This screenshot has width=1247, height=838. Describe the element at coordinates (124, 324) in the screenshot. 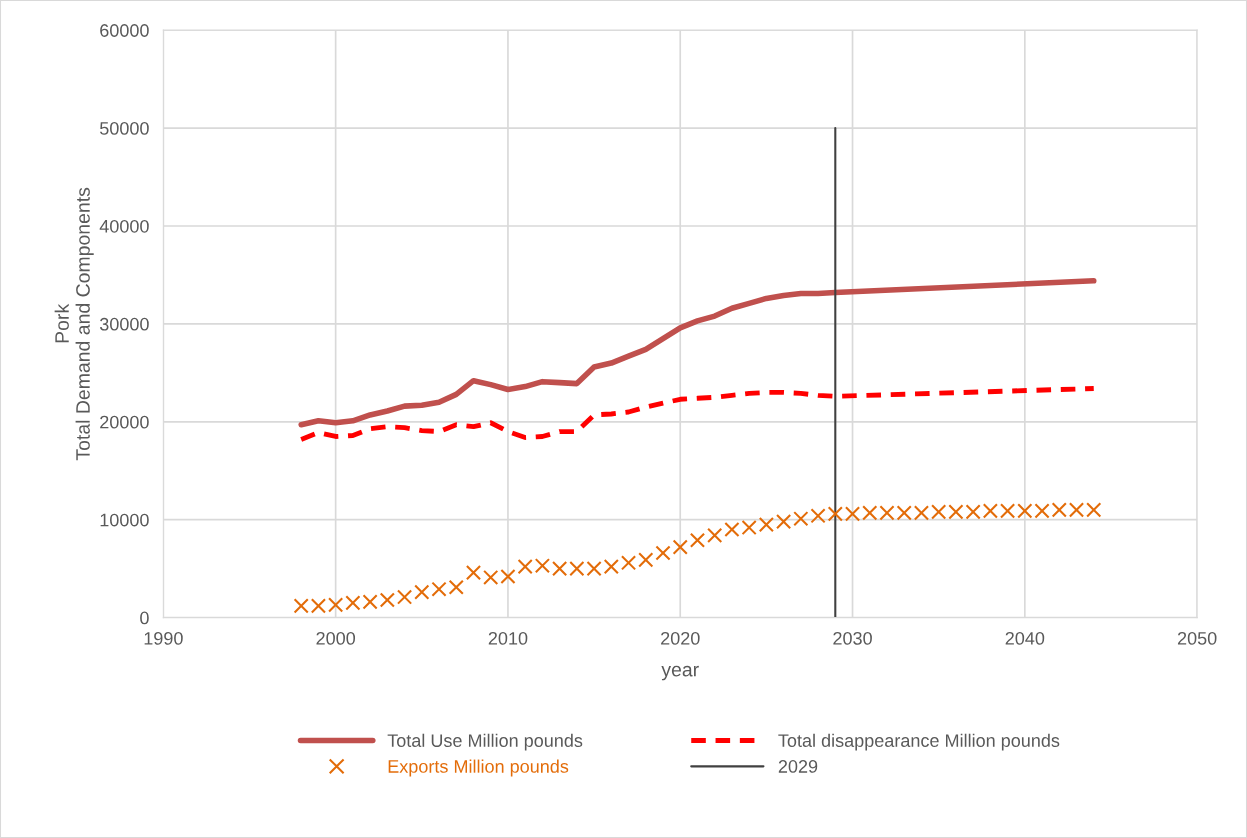

I see `y-tick-label: 30000` at that location.